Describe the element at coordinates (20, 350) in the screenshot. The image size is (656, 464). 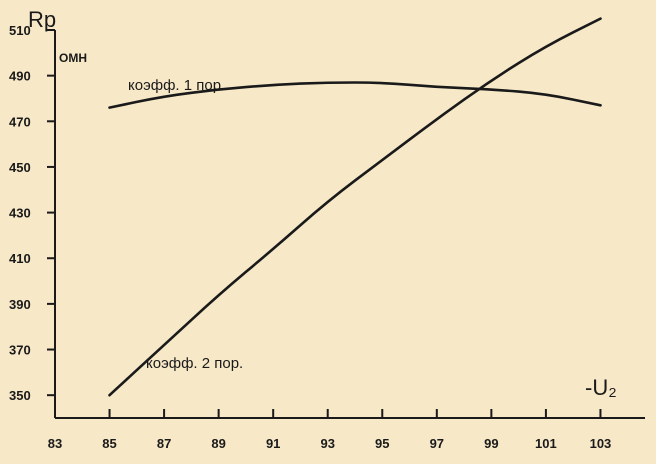
I see `y-tick-label: 370` at that location.